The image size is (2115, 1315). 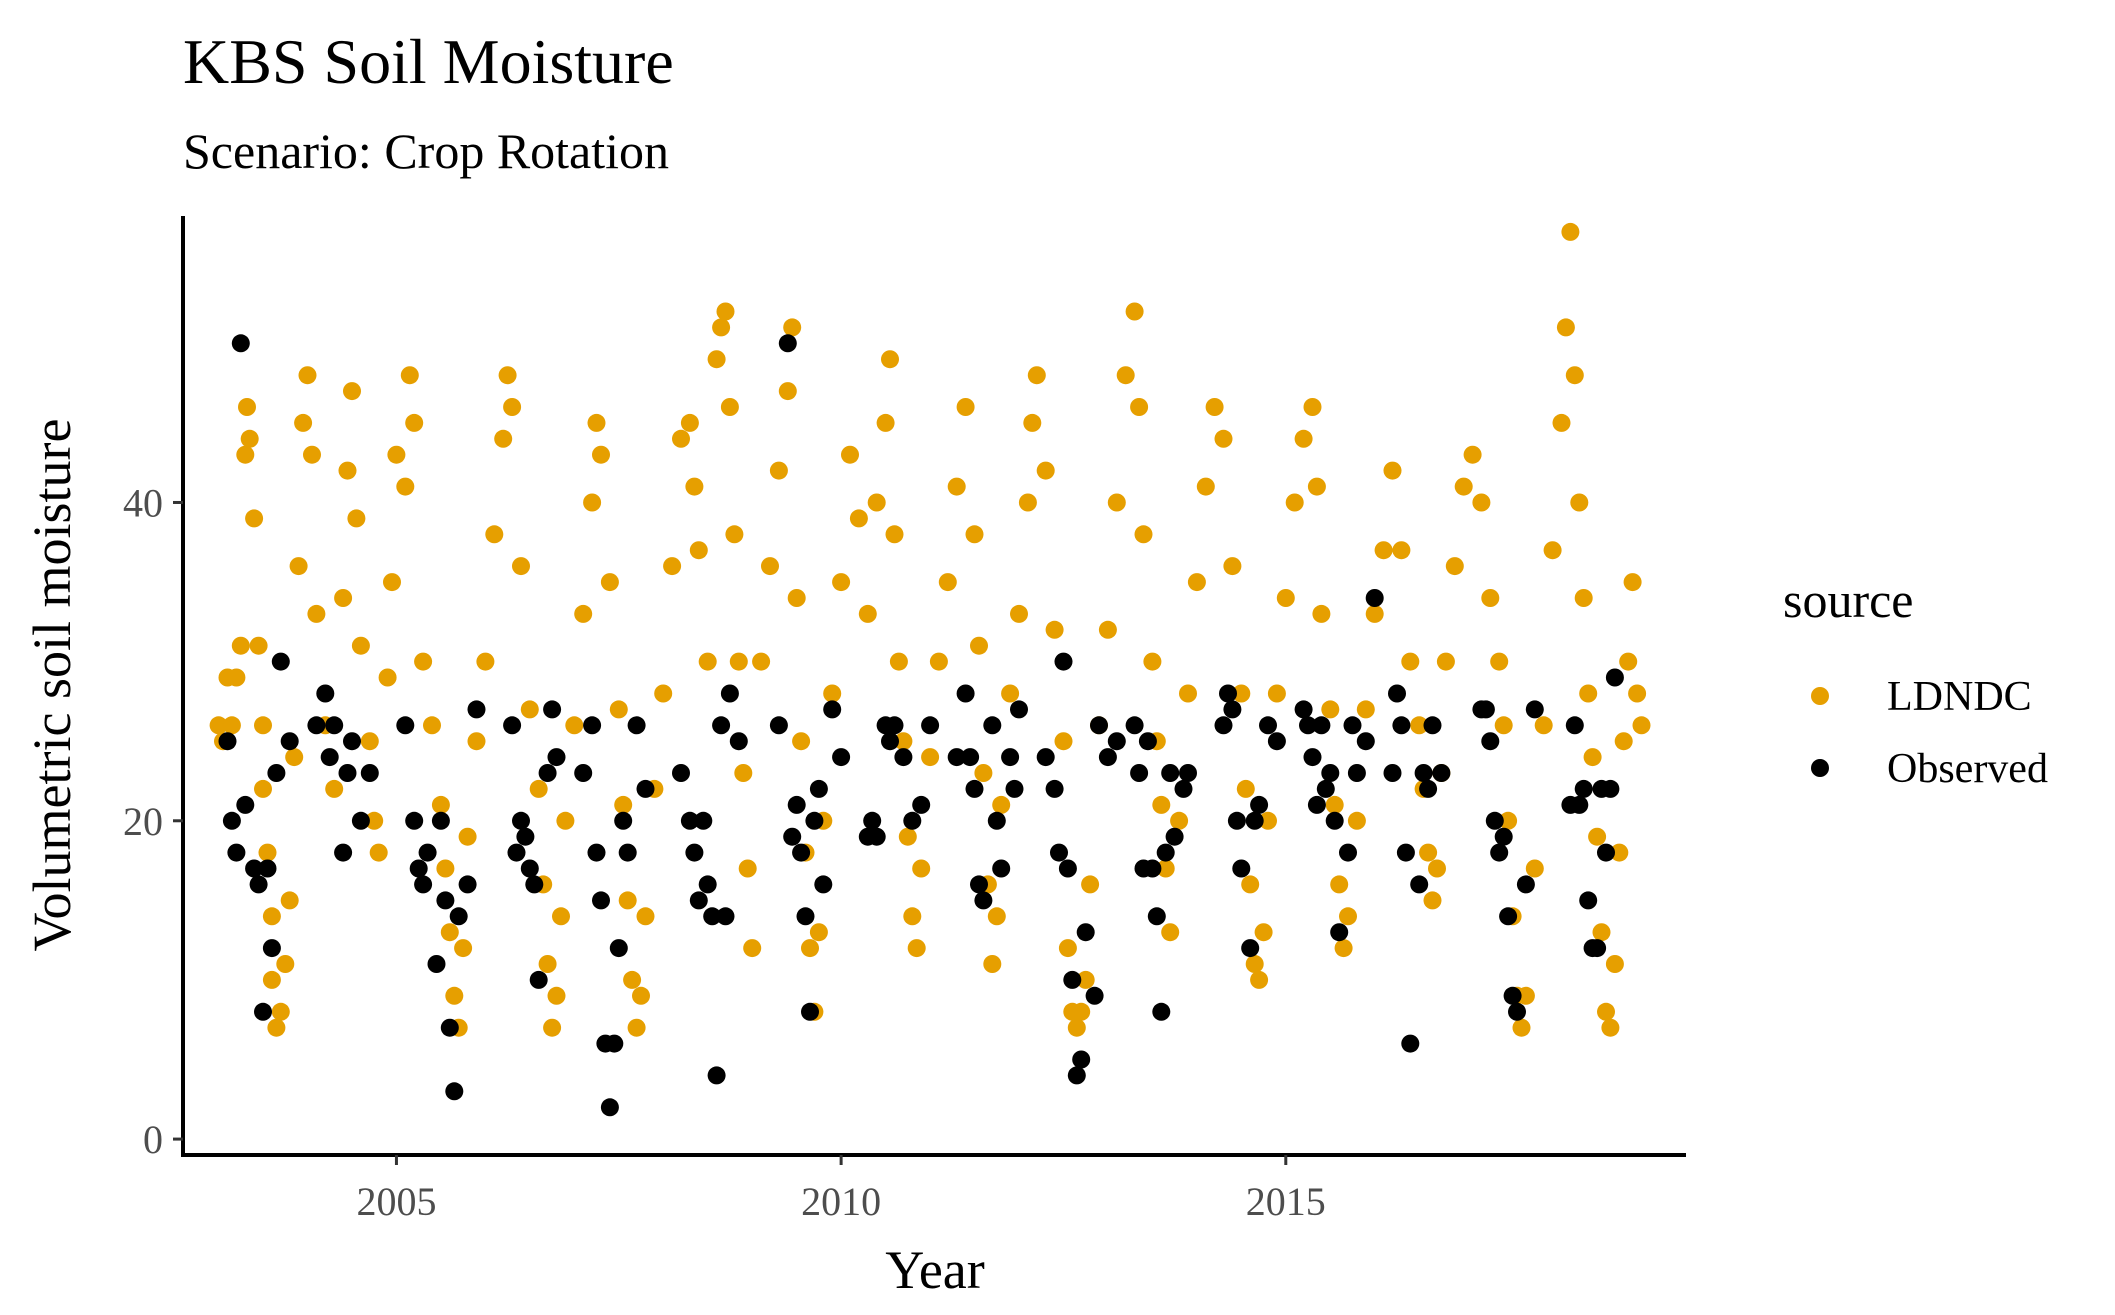 What do you see at coordinates (1820, 768) in the screenshot?
I see `legend-key-observed` at bounding box center [1820, 768].